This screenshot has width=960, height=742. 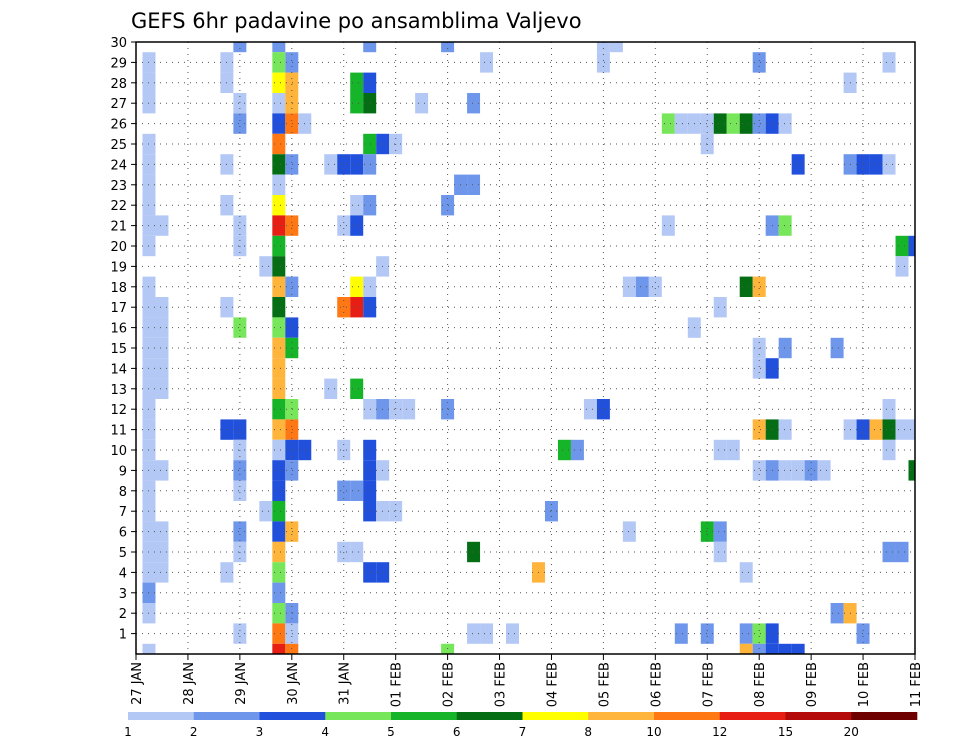 I want to click on y-tick-label: 24, so click(x=118, y=165).